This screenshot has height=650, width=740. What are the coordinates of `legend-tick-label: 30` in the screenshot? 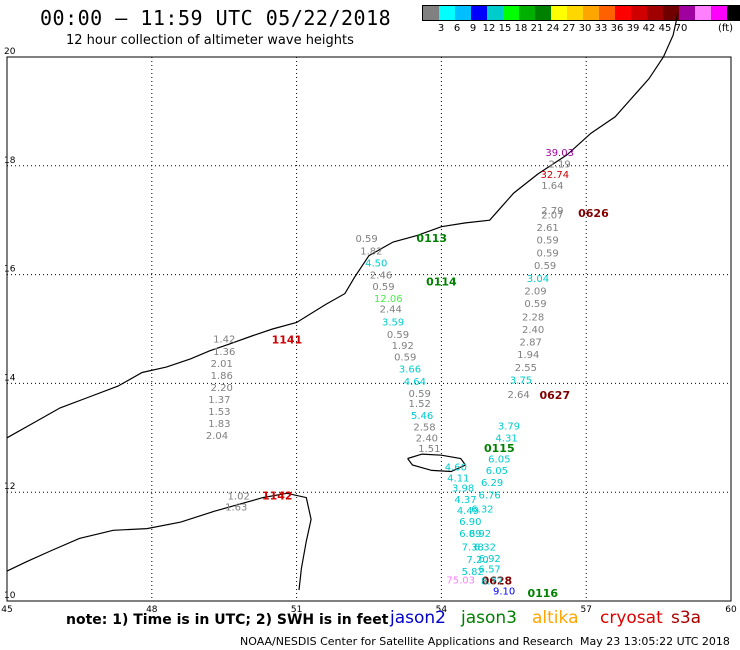 It's located at (585, 28).